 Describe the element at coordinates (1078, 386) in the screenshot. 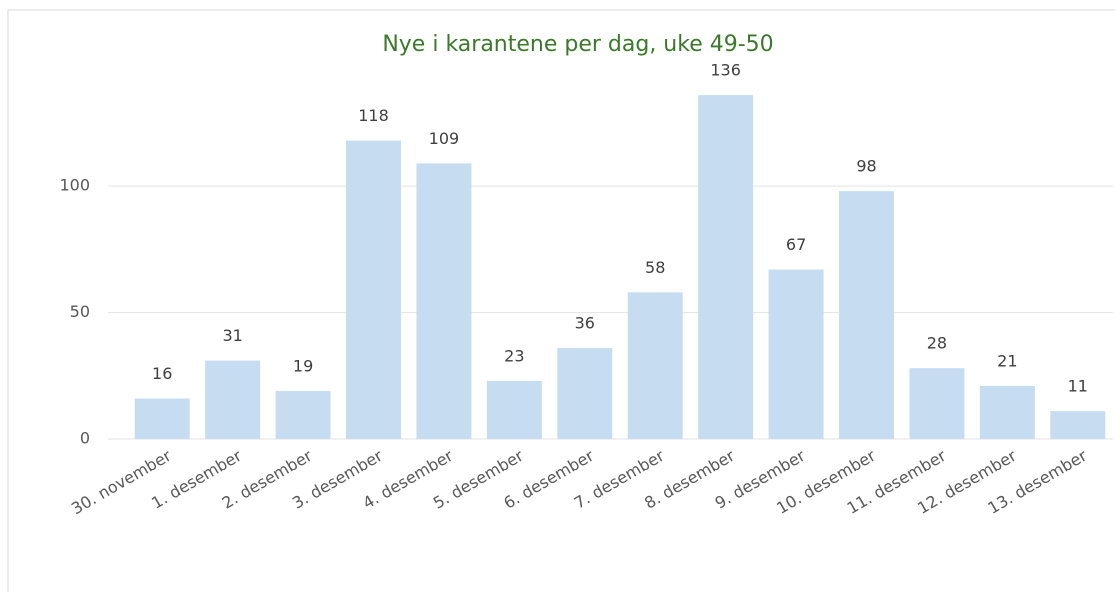

I see `value-label: 11` at that location.